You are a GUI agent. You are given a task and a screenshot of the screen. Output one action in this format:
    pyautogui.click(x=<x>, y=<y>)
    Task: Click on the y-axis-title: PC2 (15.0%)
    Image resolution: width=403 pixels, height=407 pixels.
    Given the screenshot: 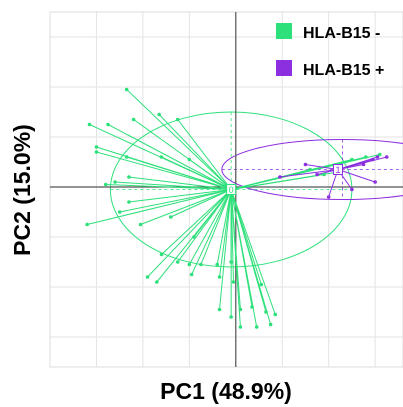 What is the action you would take?
    pyautogui.click(x=22, y=190)
    